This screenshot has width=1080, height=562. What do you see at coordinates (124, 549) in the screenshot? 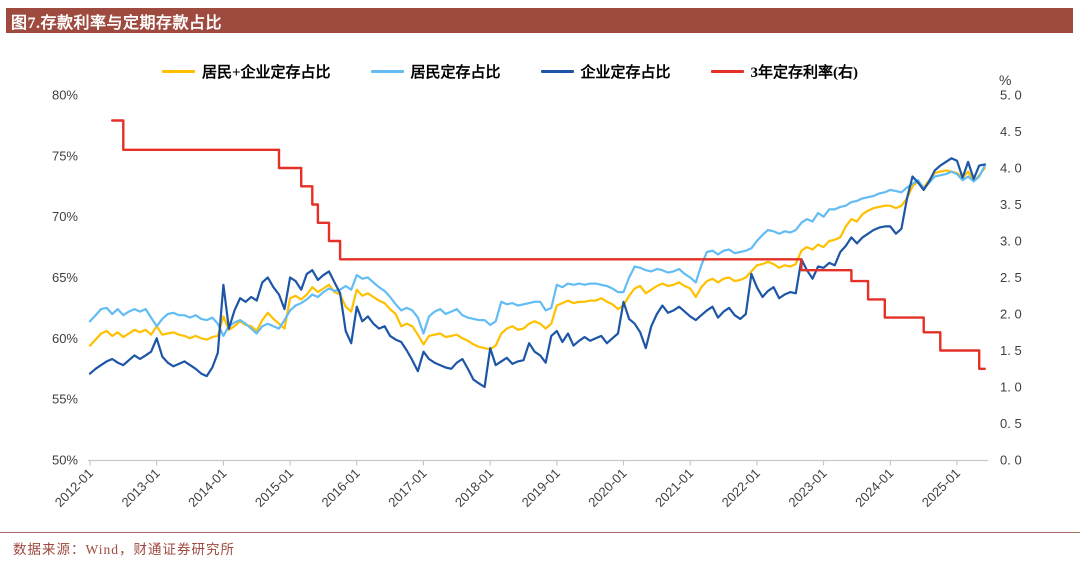
I see `data-source-note: 数据来源：Wind，财通证券研究所` at bounding box center [124, 549].